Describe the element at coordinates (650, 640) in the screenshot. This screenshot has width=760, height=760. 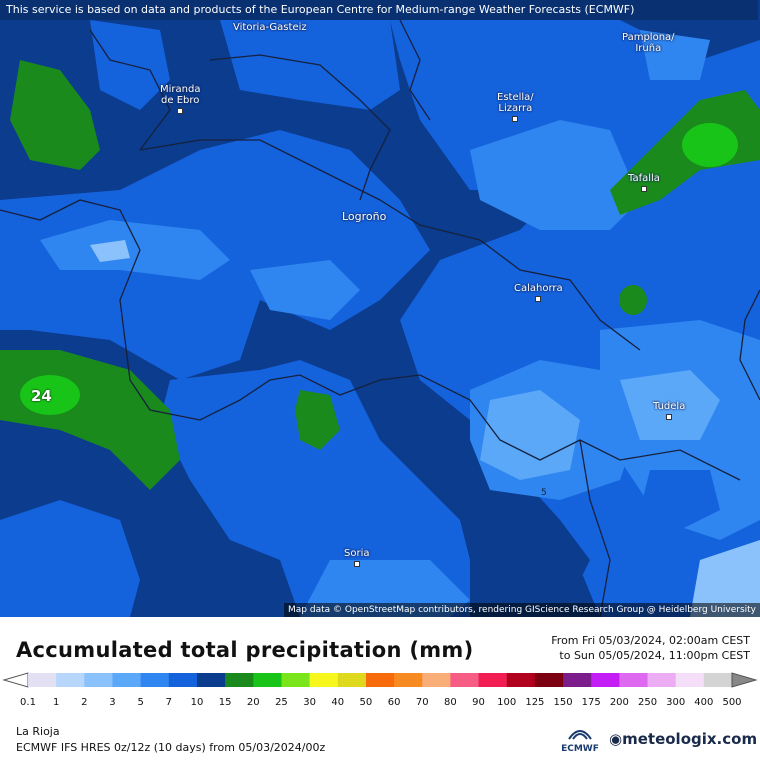
I see `time-range-from: From Fri 05/03/2024, 02:00am CEST` at that location.